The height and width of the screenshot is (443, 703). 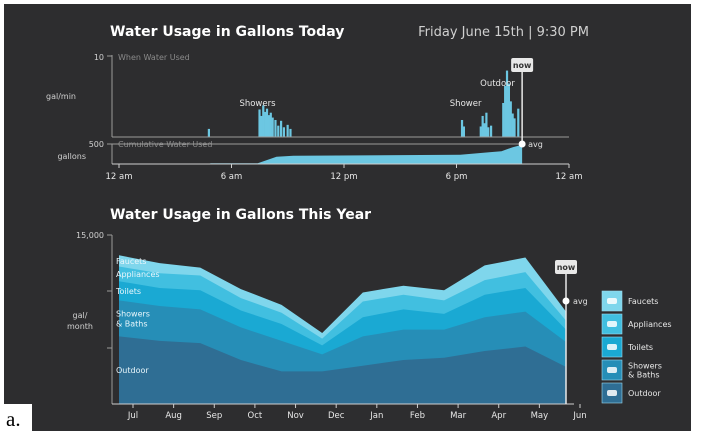 I want to click on cumulative-avg-label: avg, so click(x=535, y=144).